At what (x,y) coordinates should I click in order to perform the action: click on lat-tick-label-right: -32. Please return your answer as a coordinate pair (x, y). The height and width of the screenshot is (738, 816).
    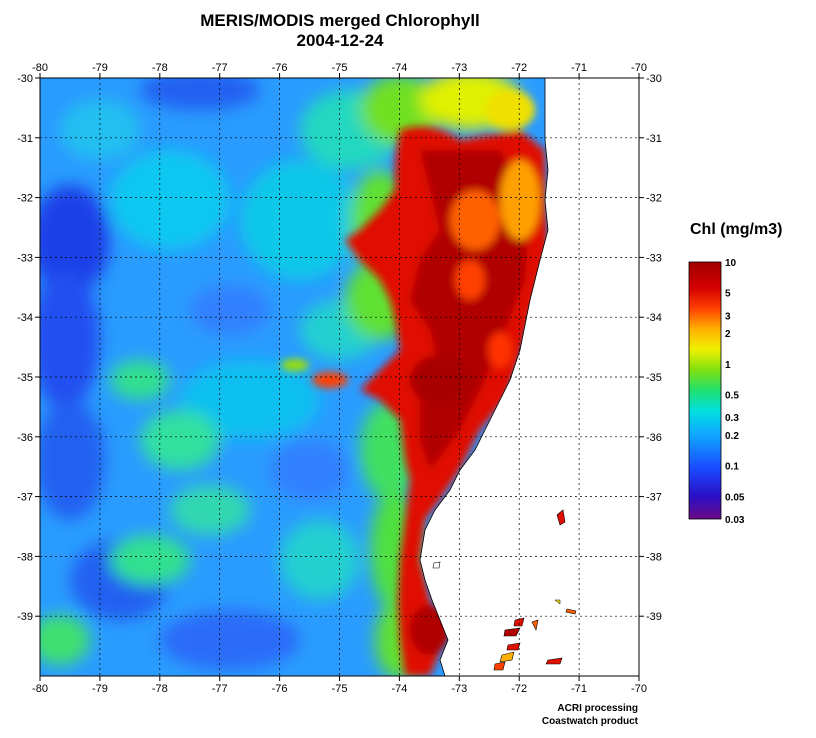
    Looking at the image, I should click on (654, 199).